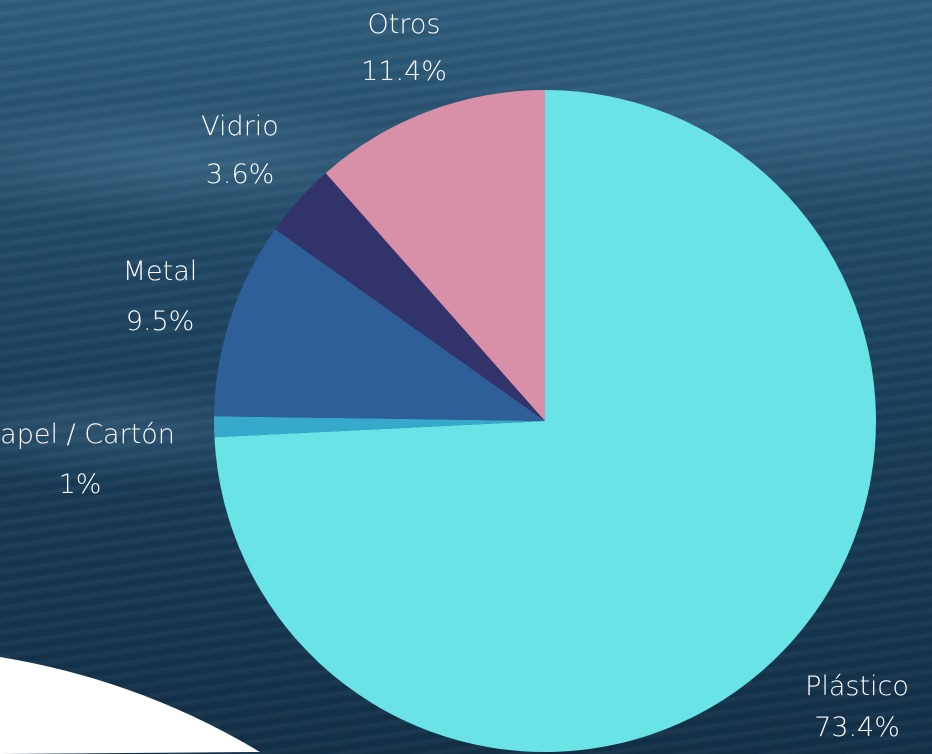  I want to click on label-plastico-name: Plástico, so click(857, 686).